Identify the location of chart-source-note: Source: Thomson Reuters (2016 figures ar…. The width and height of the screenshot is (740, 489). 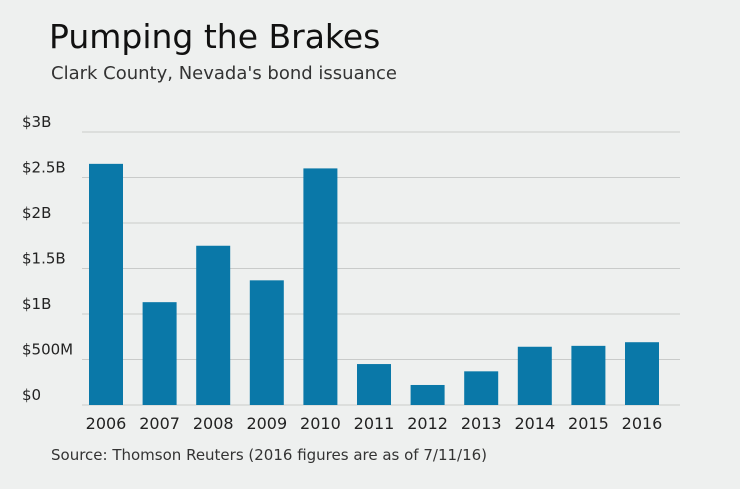
(269, 455).